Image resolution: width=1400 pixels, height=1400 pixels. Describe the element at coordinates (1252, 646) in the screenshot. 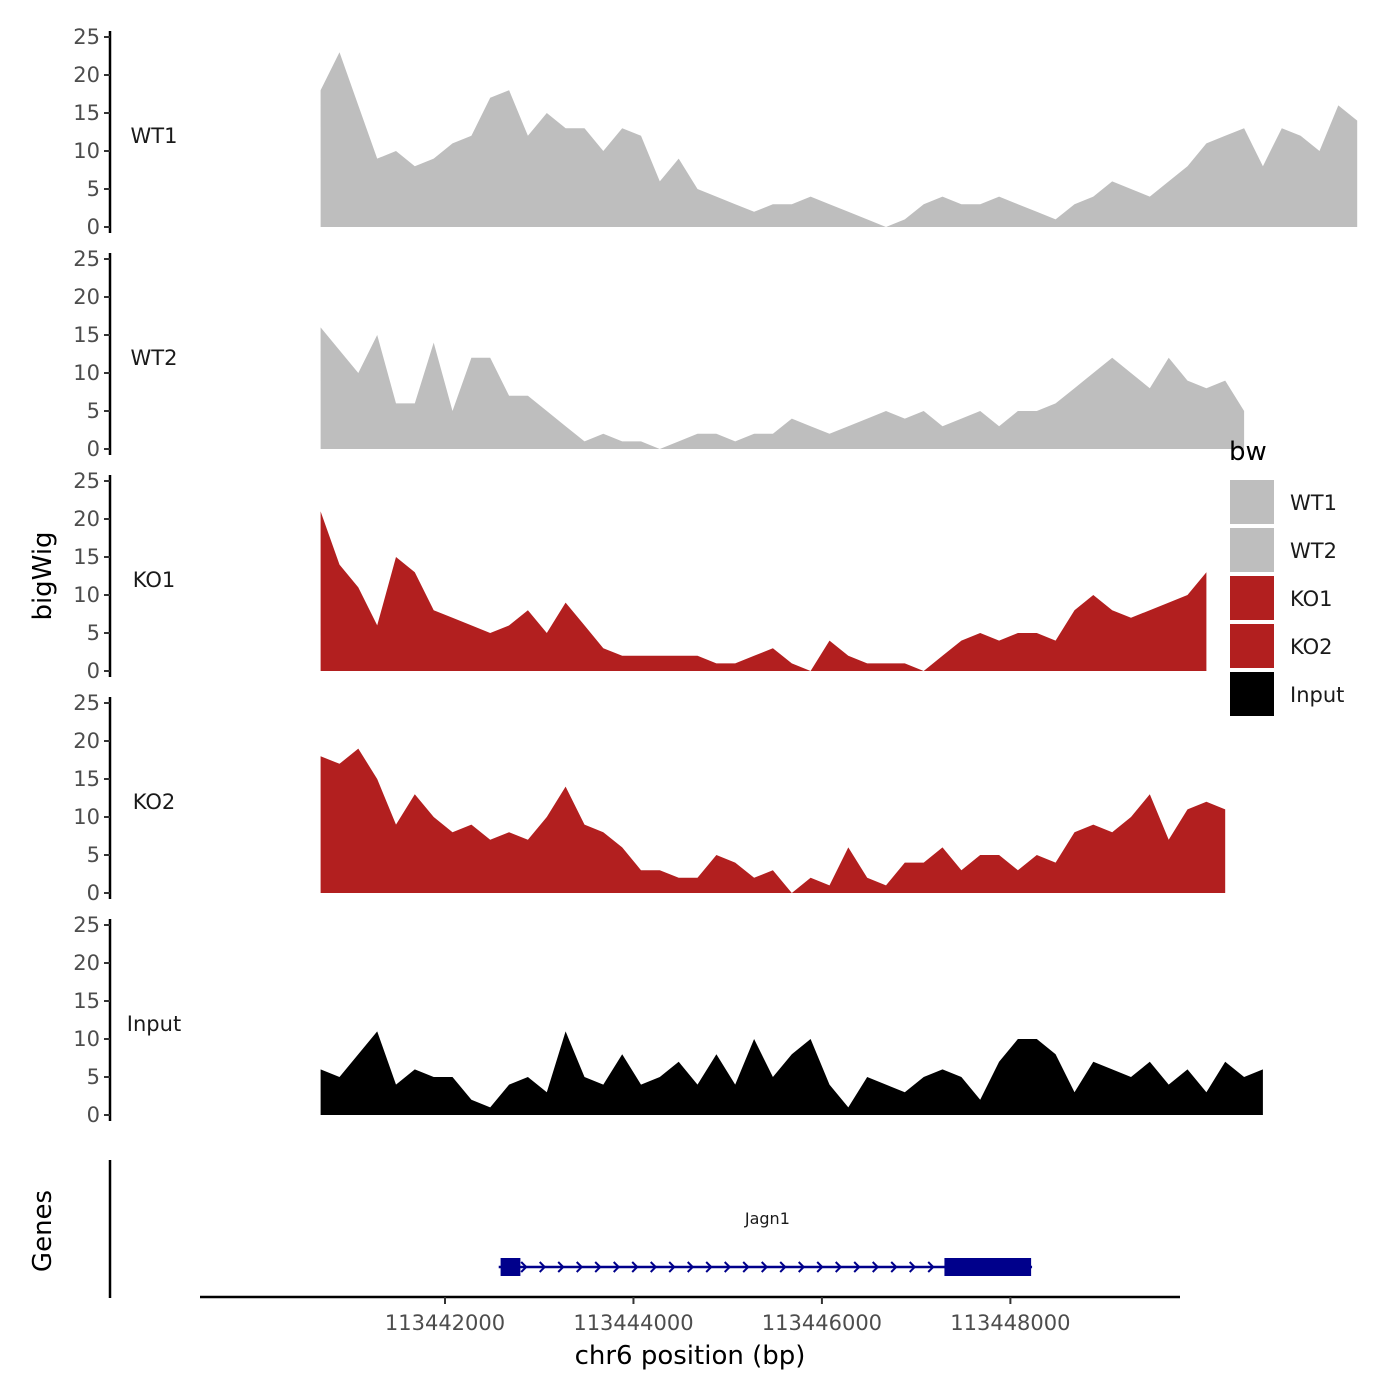

I see `legend-key-ko2` at that location.